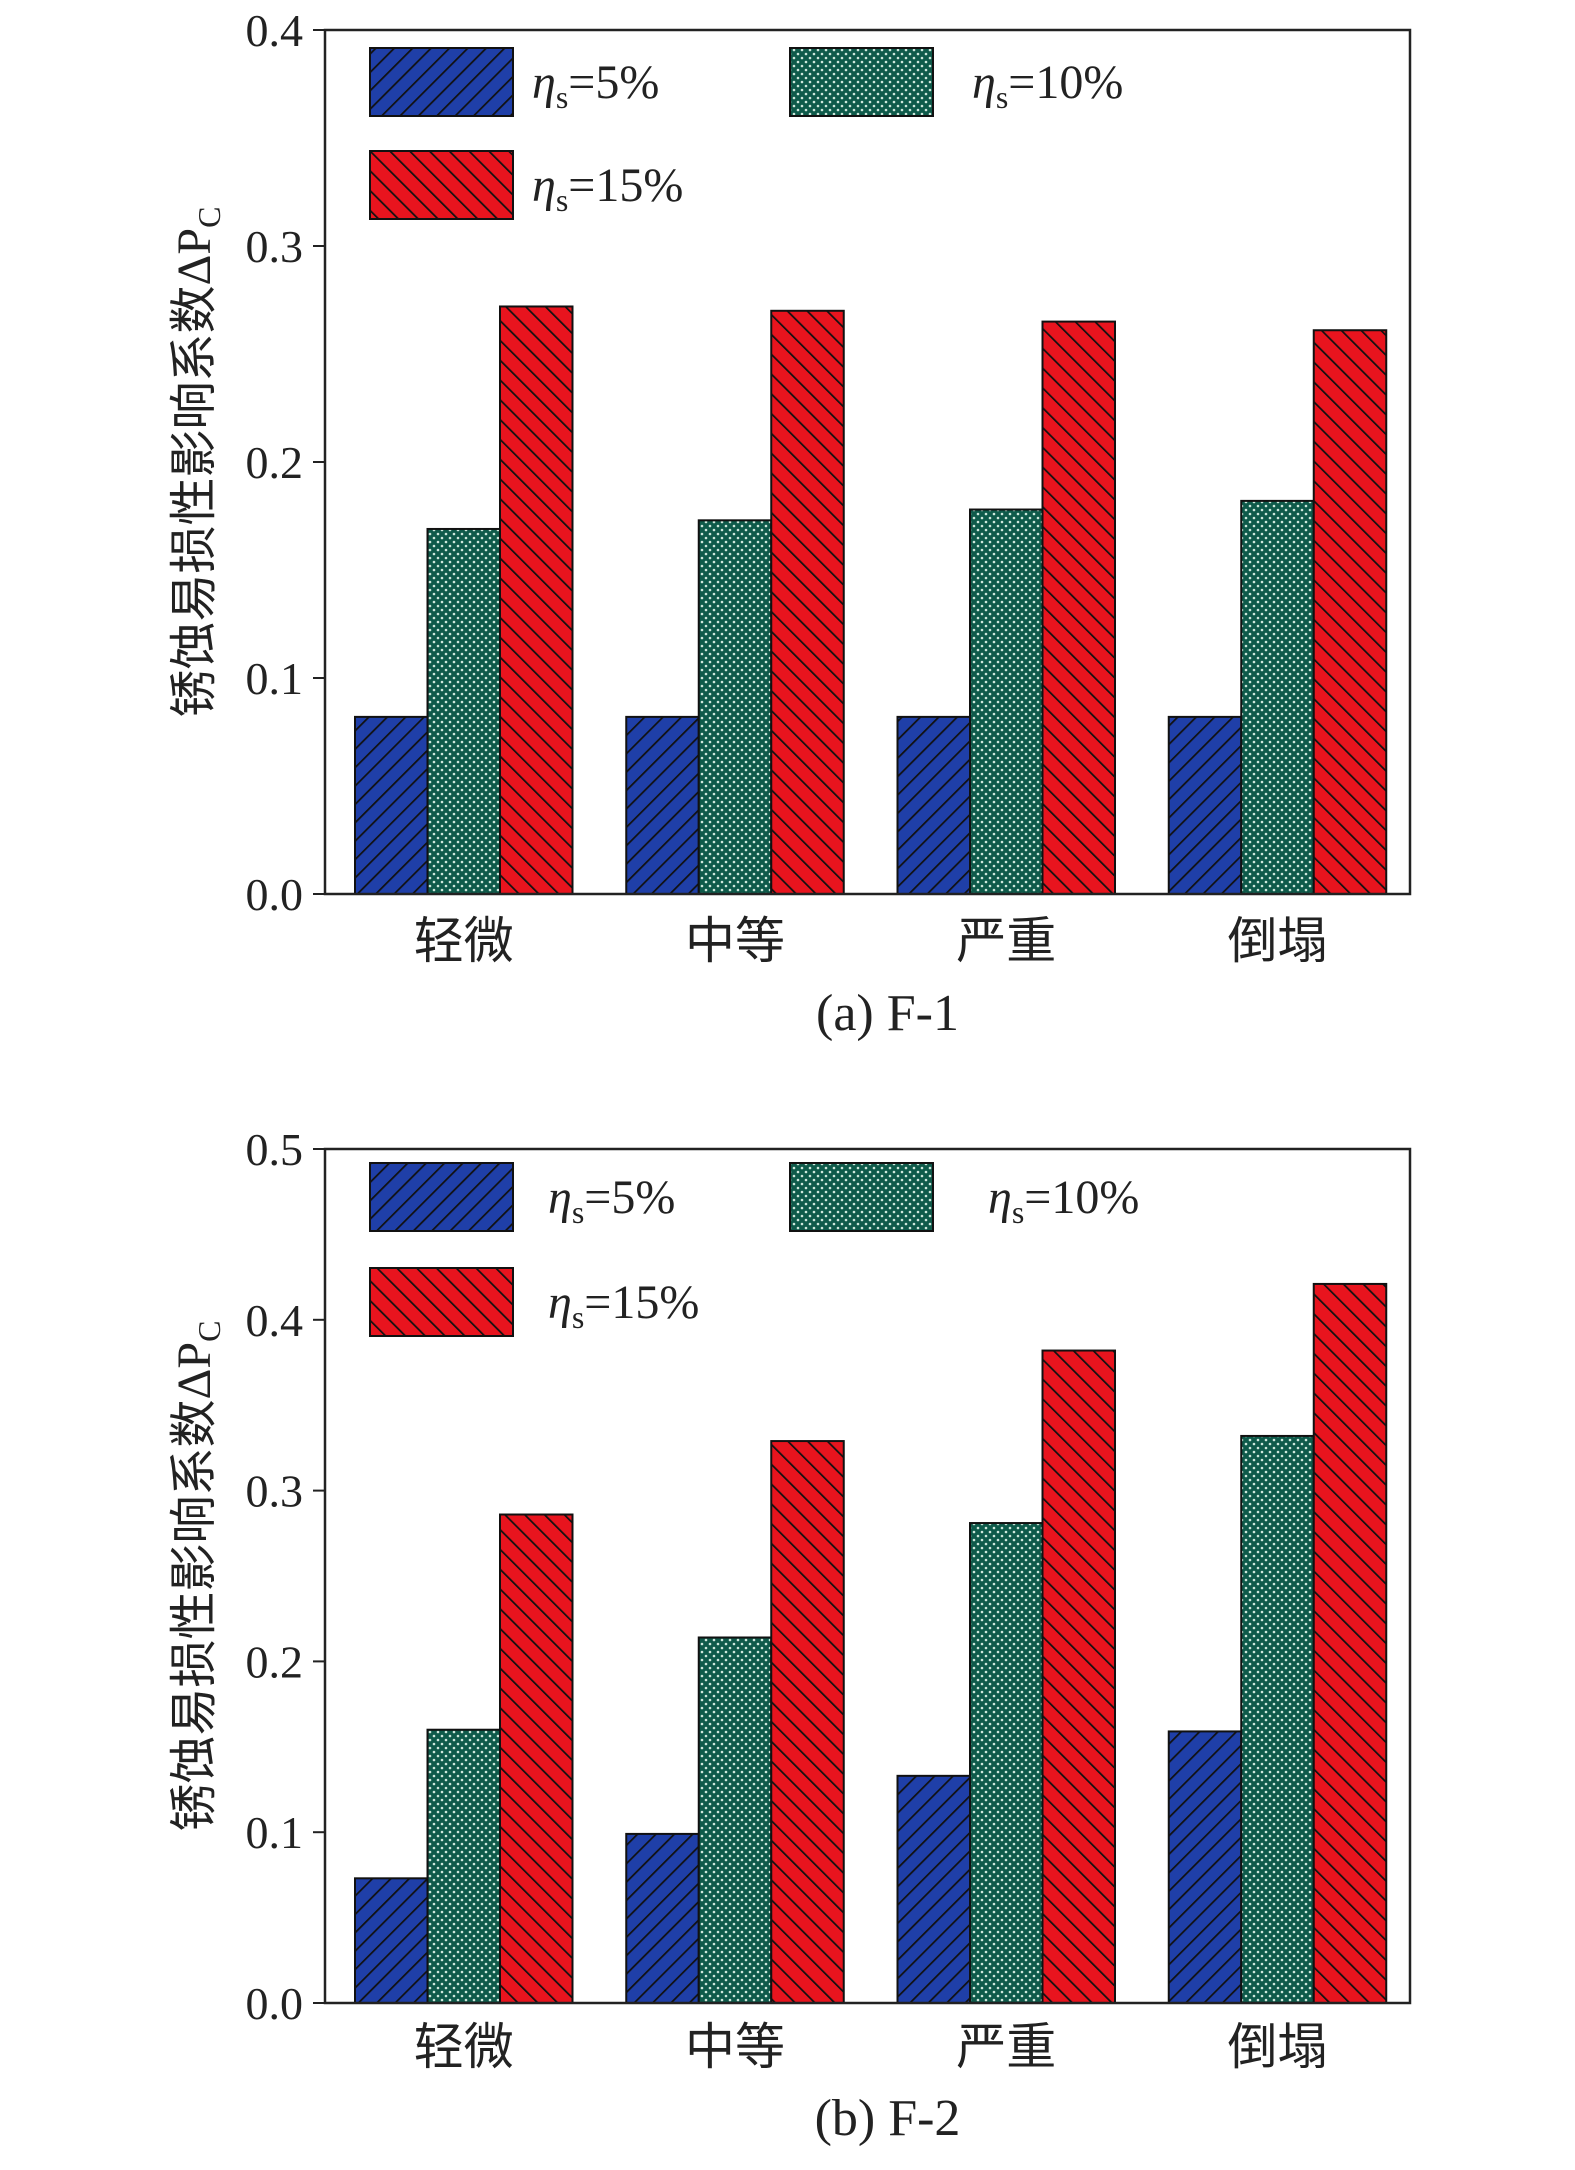 The image size is (1575, 2170). Describe the element at coordinates (888, 2118) in the screenshot. I see `chart-caption: (b) F-2` at that location.